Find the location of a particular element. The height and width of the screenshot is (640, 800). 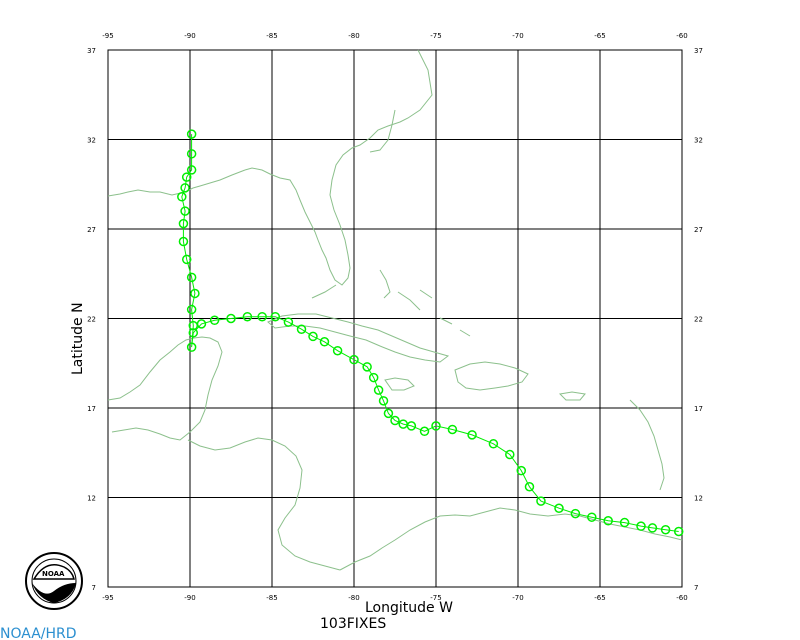

cuba-outline is located at coordinates (358, 338).